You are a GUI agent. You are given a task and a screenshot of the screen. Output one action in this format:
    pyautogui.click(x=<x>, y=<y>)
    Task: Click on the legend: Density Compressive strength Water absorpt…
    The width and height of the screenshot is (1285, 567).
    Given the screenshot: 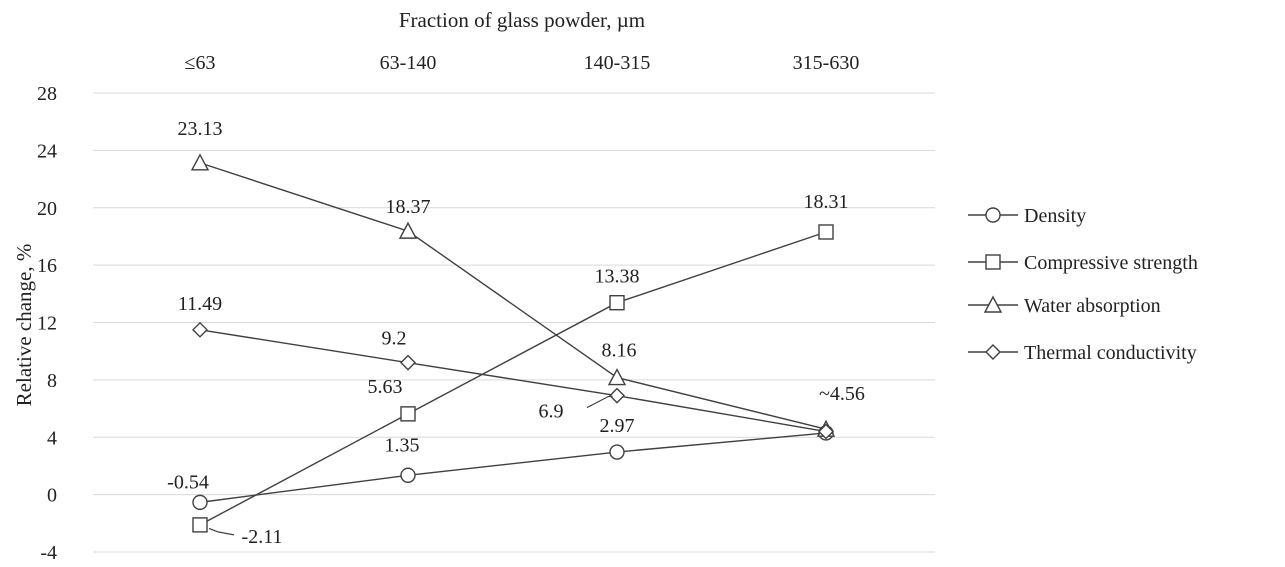 What is the action you would take?
    pyautogui.click(x=1083, y=284)
    